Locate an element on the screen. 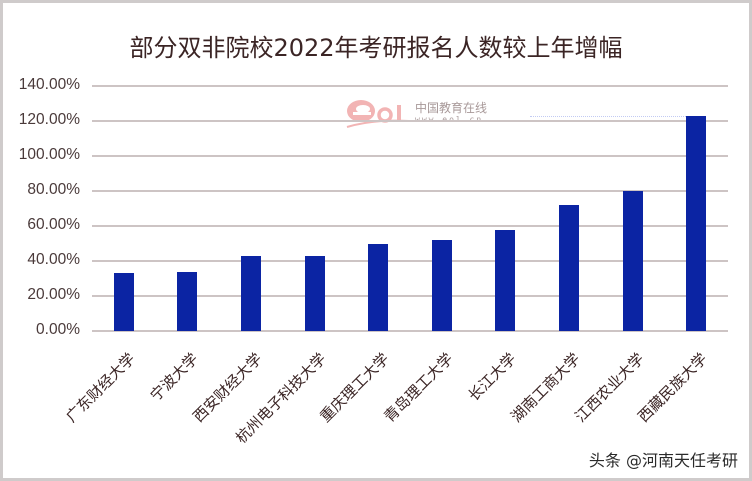 The image size is (752, 481). y-tick-label: 60.00% is located at coordinates (53, 224).